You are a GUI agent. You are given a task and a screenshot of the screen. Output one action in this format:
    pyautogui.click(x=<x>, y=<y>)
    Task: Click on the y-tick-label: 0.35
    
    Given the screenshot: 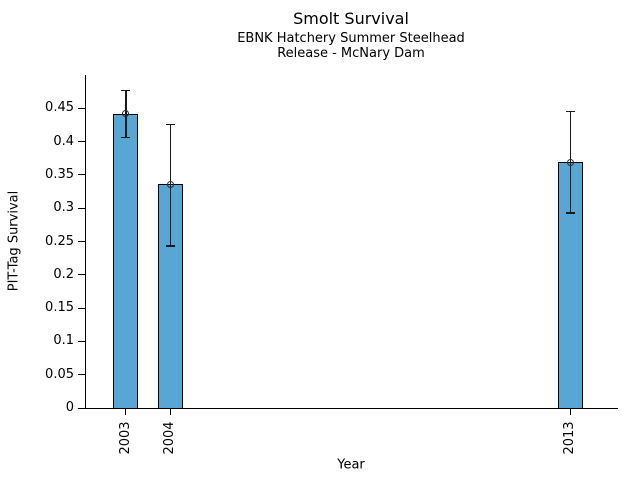 What is the action you would take?
    pyautogui.click(x=59, y=174)
    